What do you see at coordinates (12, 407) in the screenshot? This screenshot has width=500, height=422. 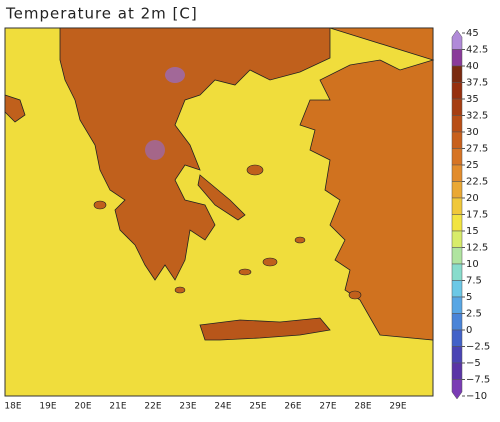 I see `longitude-label: 18E` at bounding box center [12, 407].